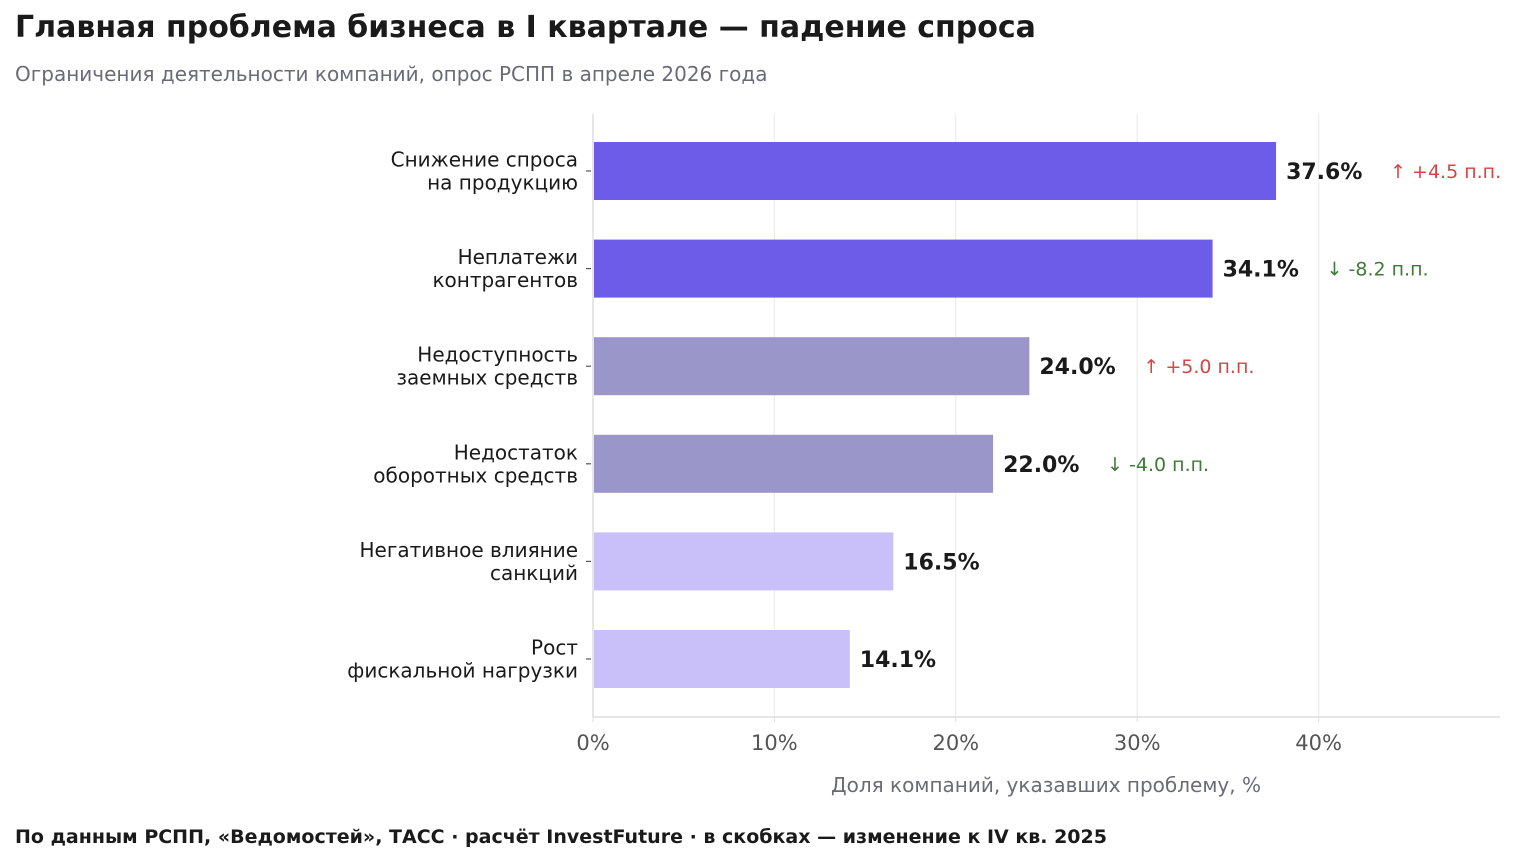  Describe the element at coordinates (497, 355) in the screenshot. I see `category-label: Недоступность` at that location.